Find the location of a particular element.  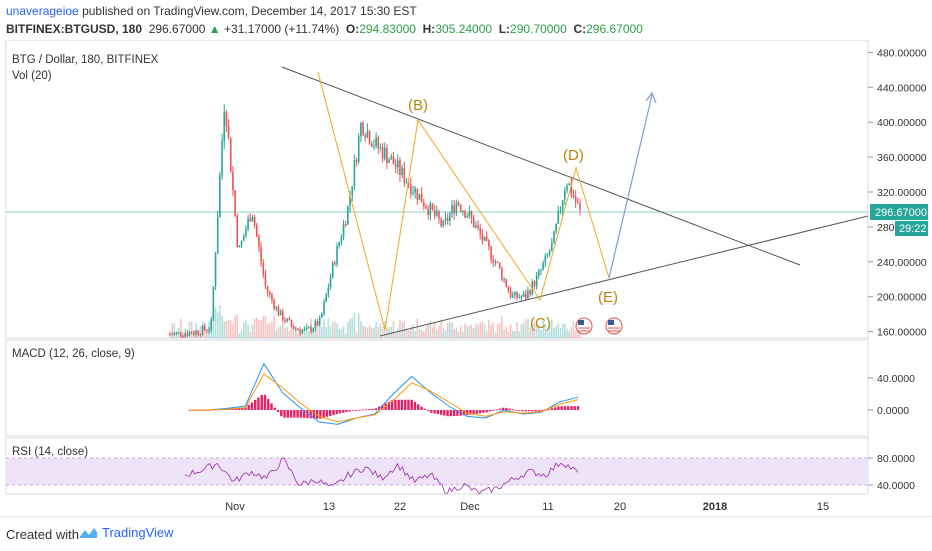

author-link: unaverageioe is located at coordinates (42, 11).